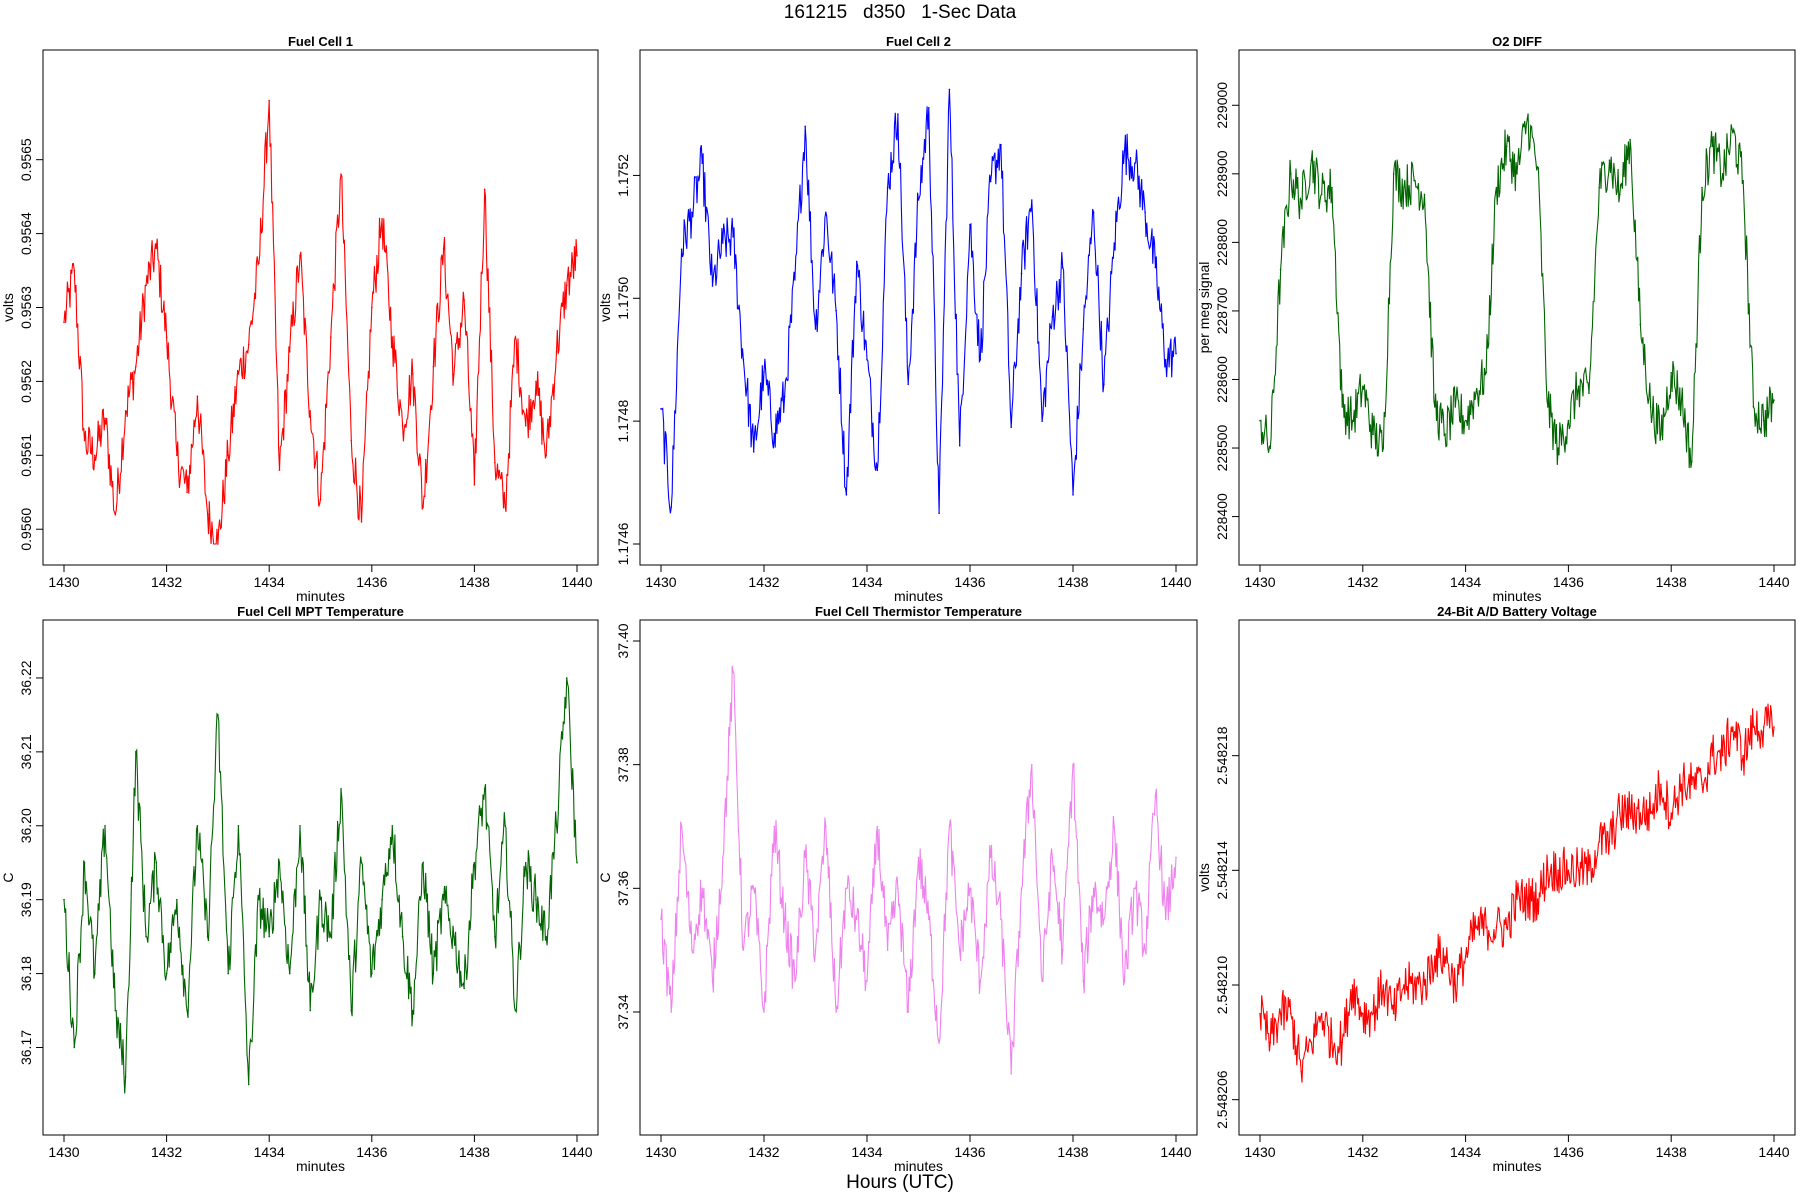  What do you see at coordinates (576, 582) in the screenshot?
I see `x-tick-label: 1440` at bounding box center [576, 582].